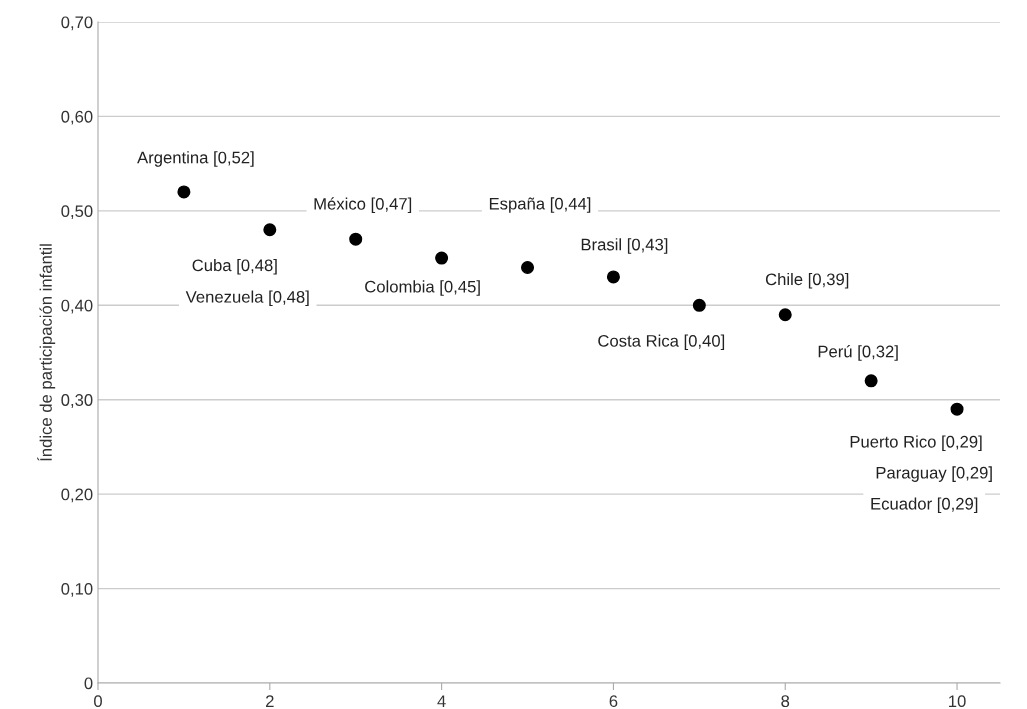 Image resolution: width=1027 pixels, height=709 pixels. What do you see at coordinates (77, 401) in the screenshot?
I see `y-tick-label: 0,30` at bounding box center [77, 401].